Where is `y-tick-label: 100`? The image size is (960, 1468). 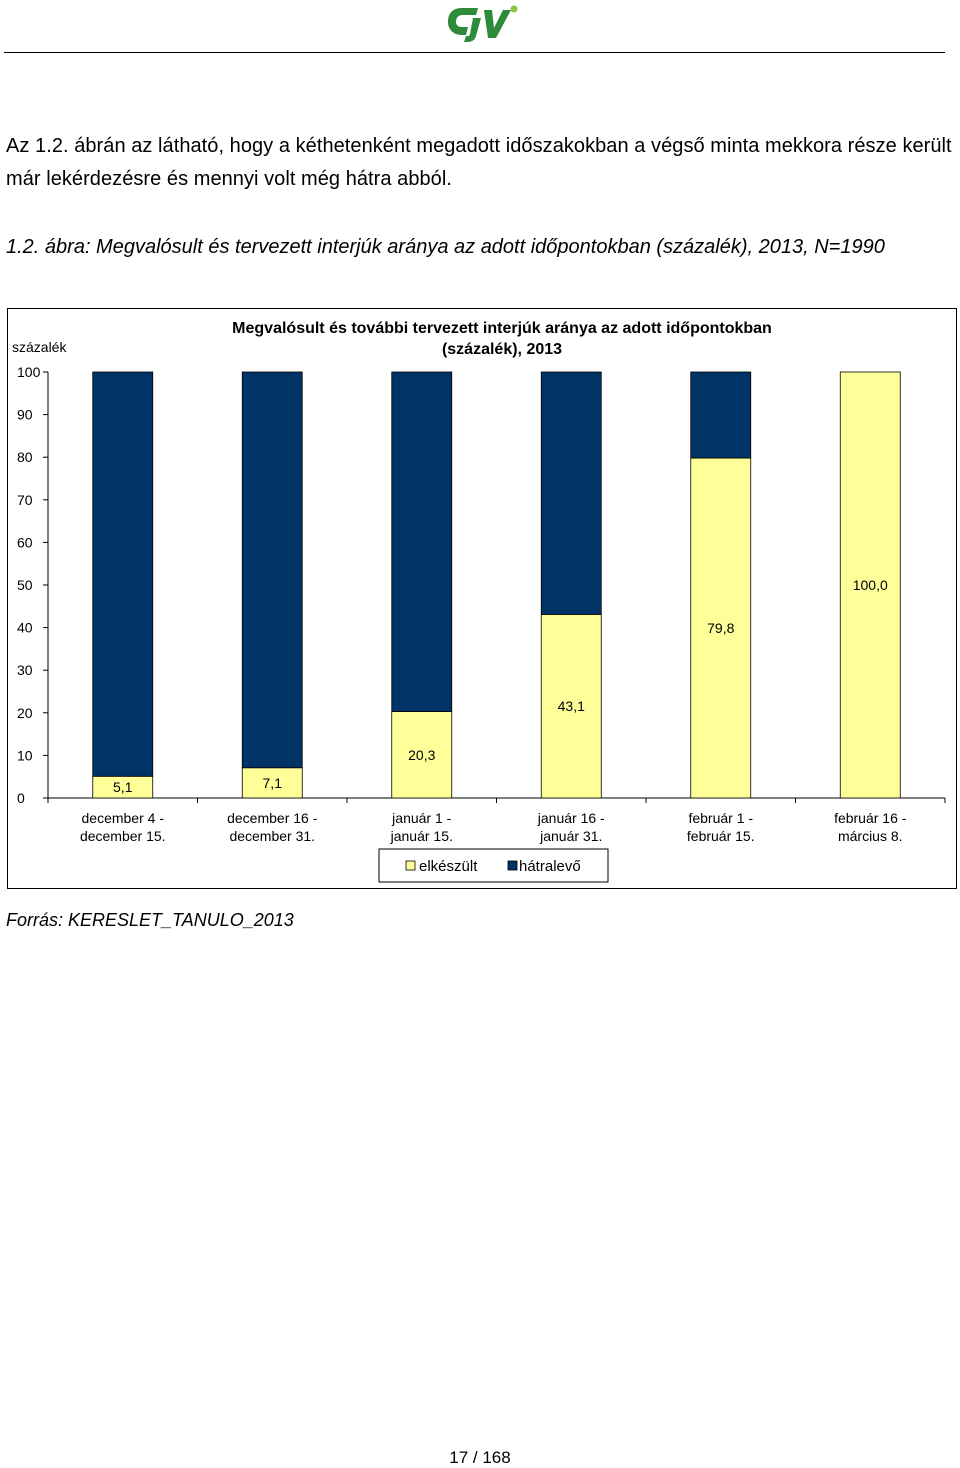 y-tick-label: 100 is located at coordinates (29, 372).